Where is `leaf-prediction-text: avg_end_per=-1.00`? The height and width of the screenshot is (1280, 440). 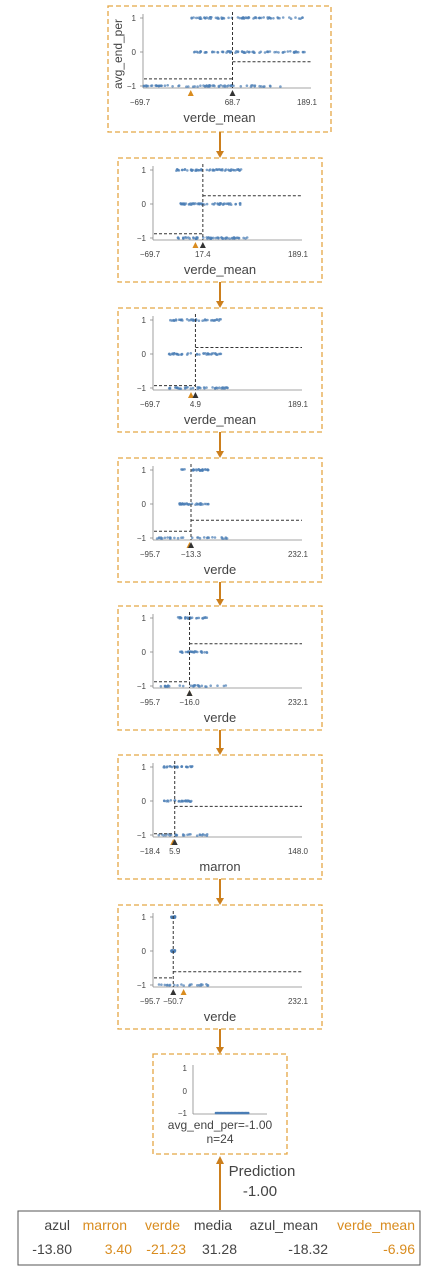
leaf-prediction-text: avg_end_per=-1.00 is located at coordinates (220, 1125).